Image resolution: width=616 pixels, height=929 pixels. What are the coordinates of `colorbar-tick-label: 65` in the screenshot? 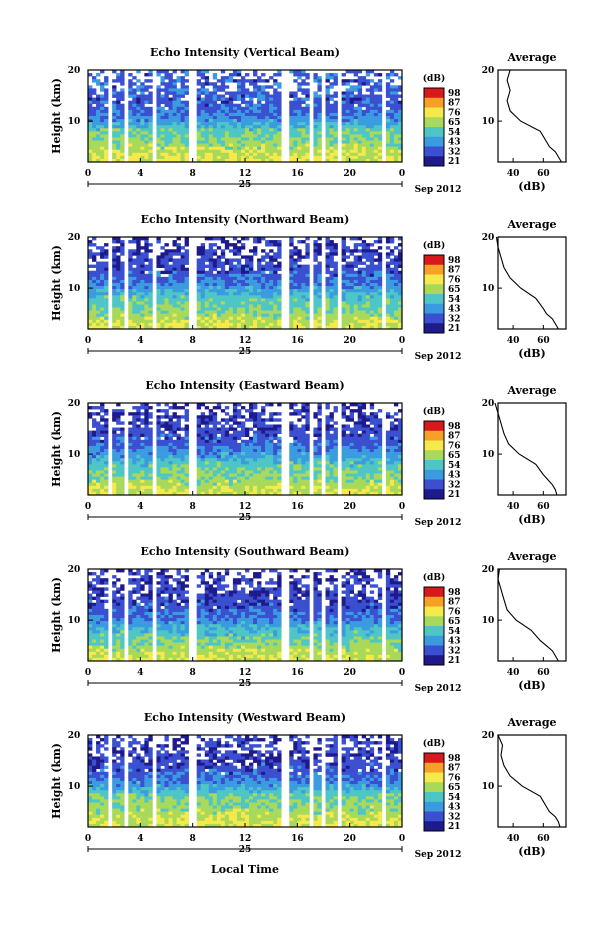 It's located at (454, 123).